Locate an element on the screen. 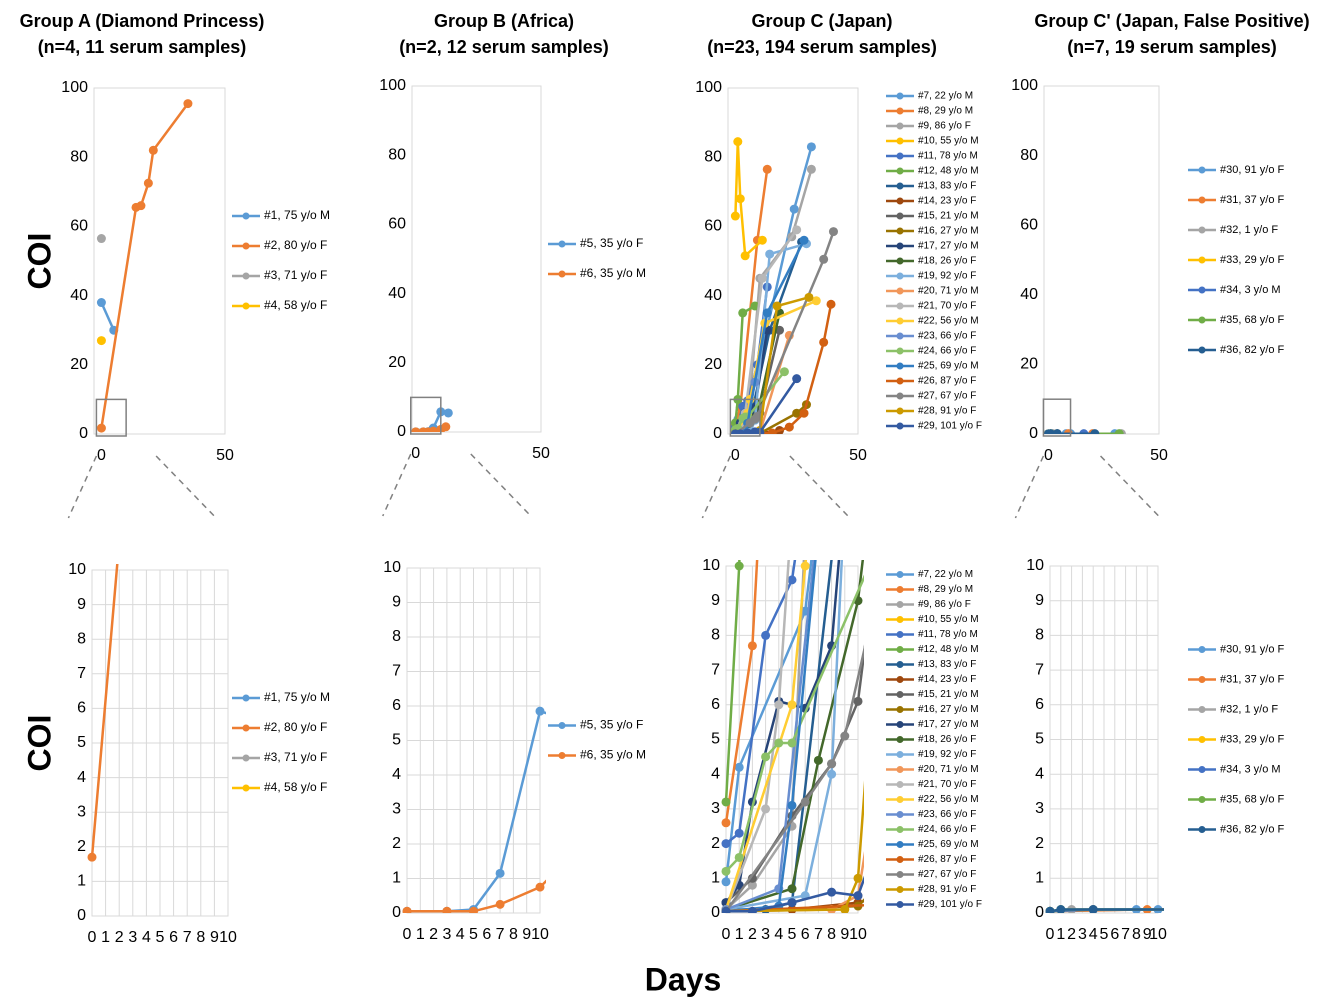  legend-label: #16, 27 y/o M is located at coordinates (948, 709).